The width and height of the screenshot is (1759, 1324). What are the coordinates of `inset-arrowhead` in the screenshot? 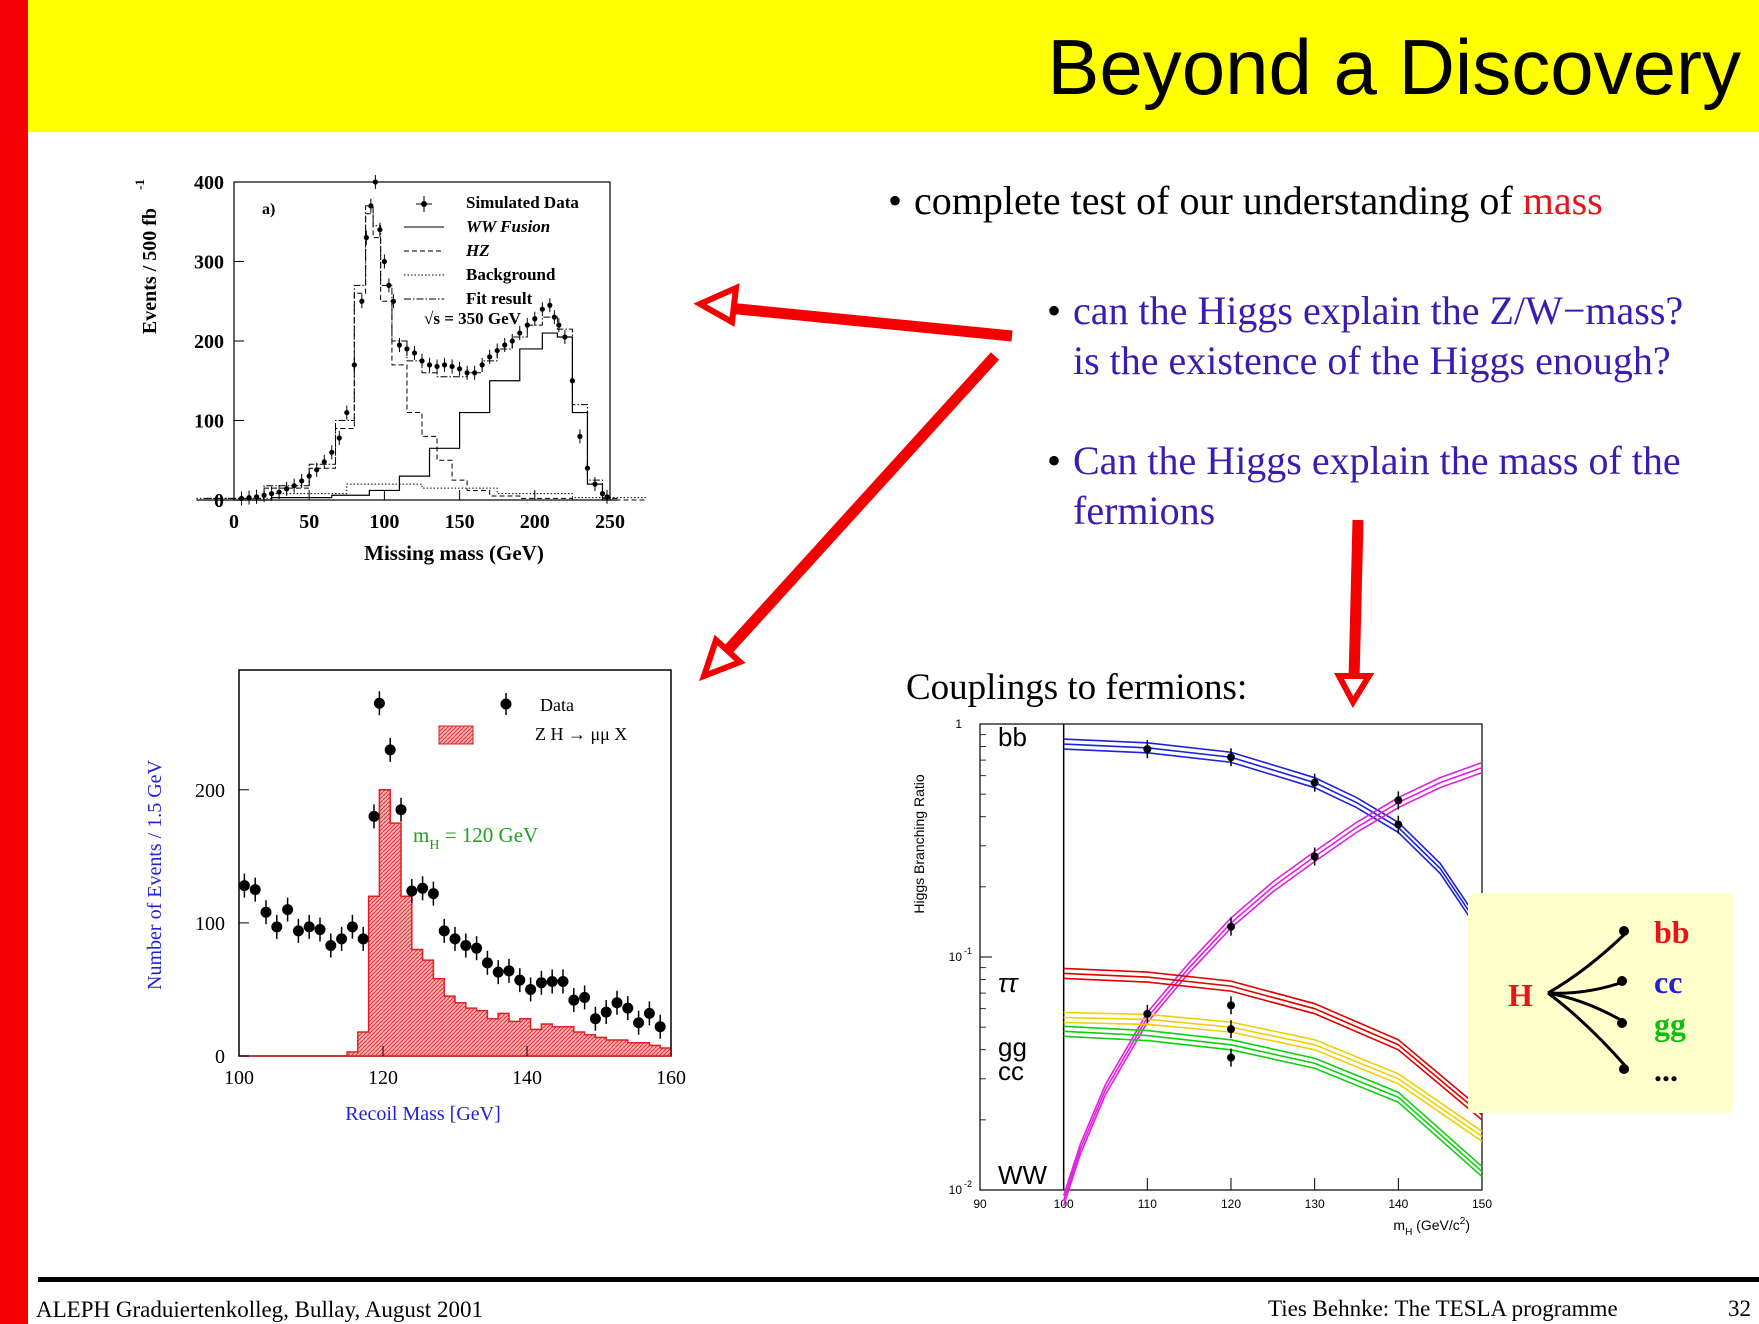 It's located at (1622, 1023).